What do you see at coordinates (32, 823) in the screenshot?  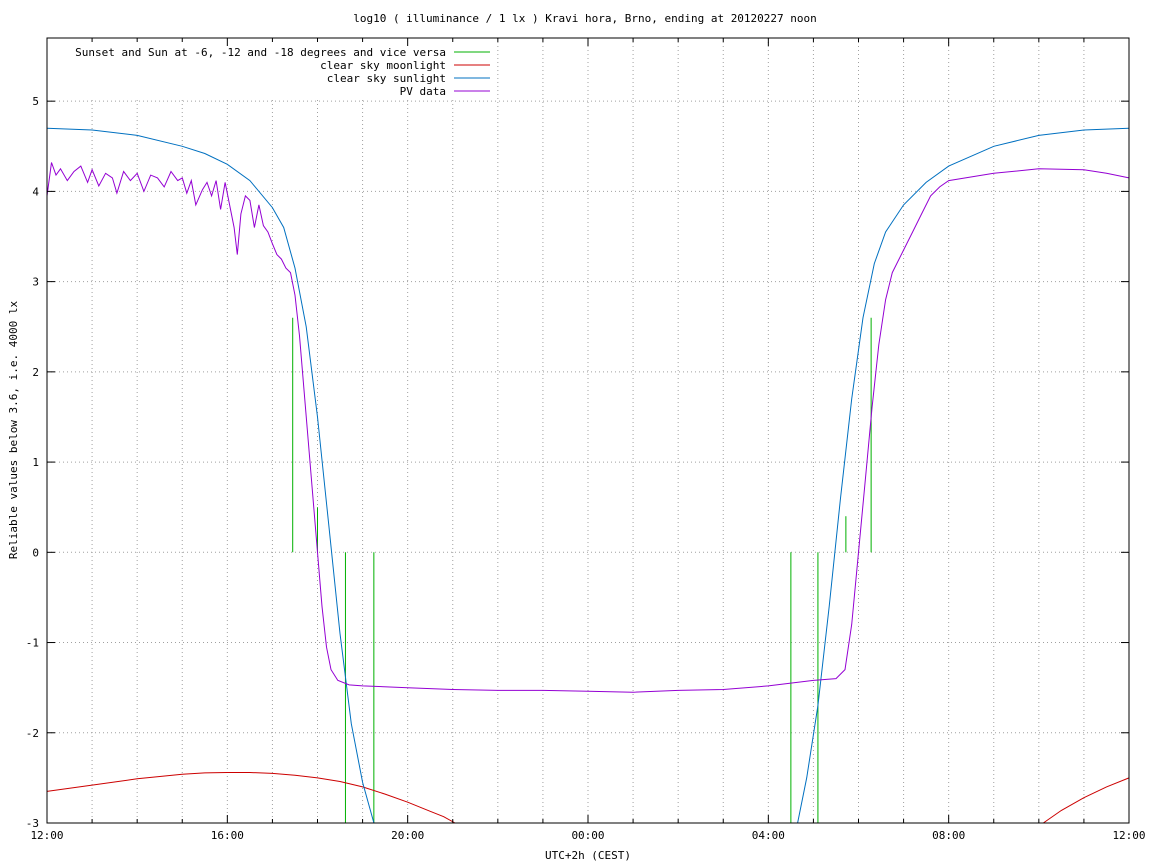 I see `y-tick-label: -3` at bounding box center [32, 823].